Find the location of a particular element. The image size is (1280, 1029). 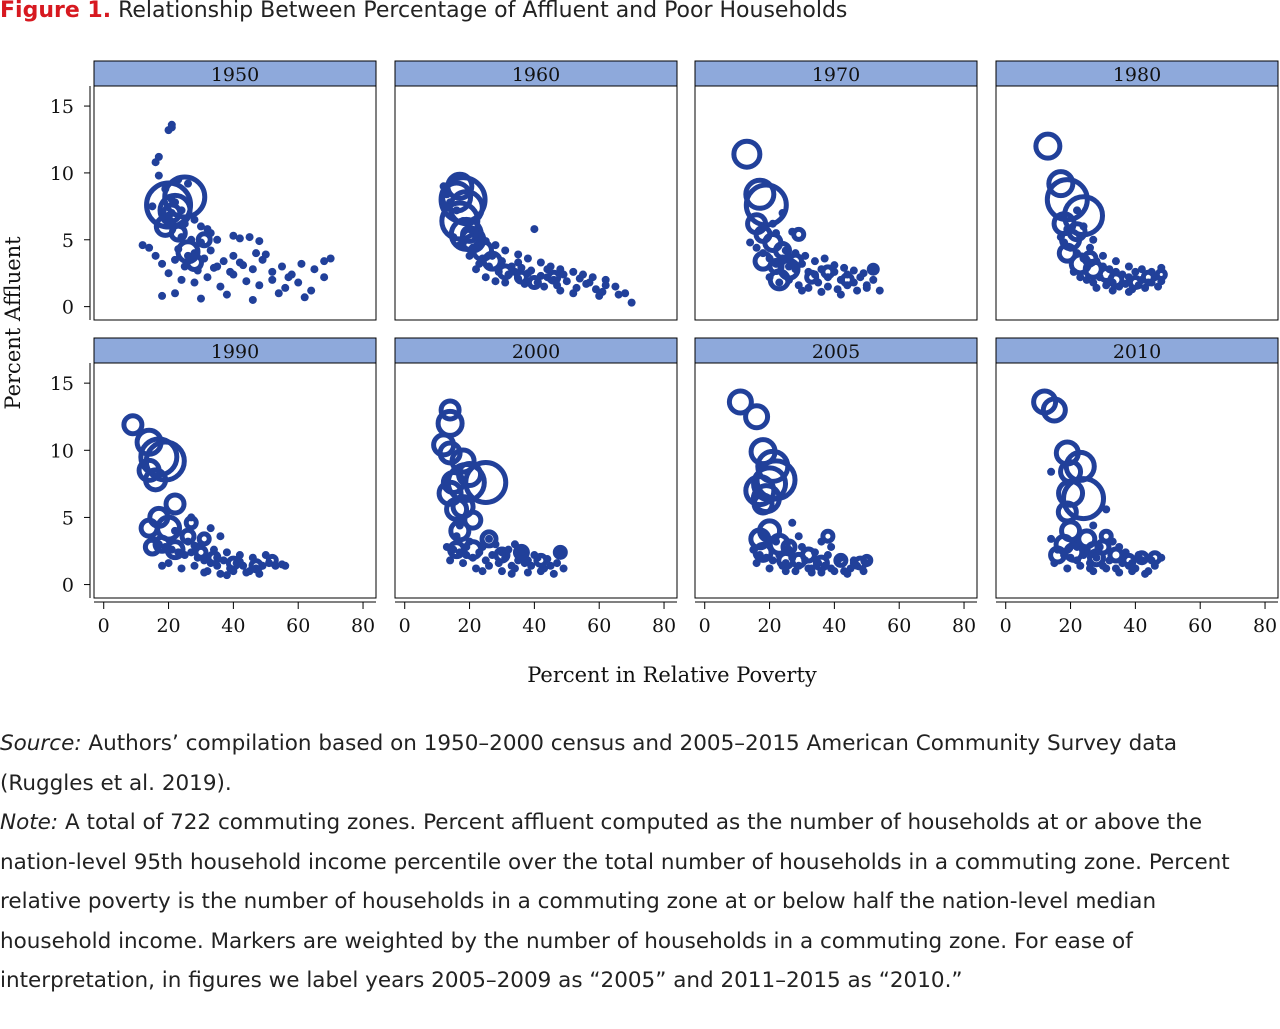

source-label: Source: is located at coordinates (41, 743).